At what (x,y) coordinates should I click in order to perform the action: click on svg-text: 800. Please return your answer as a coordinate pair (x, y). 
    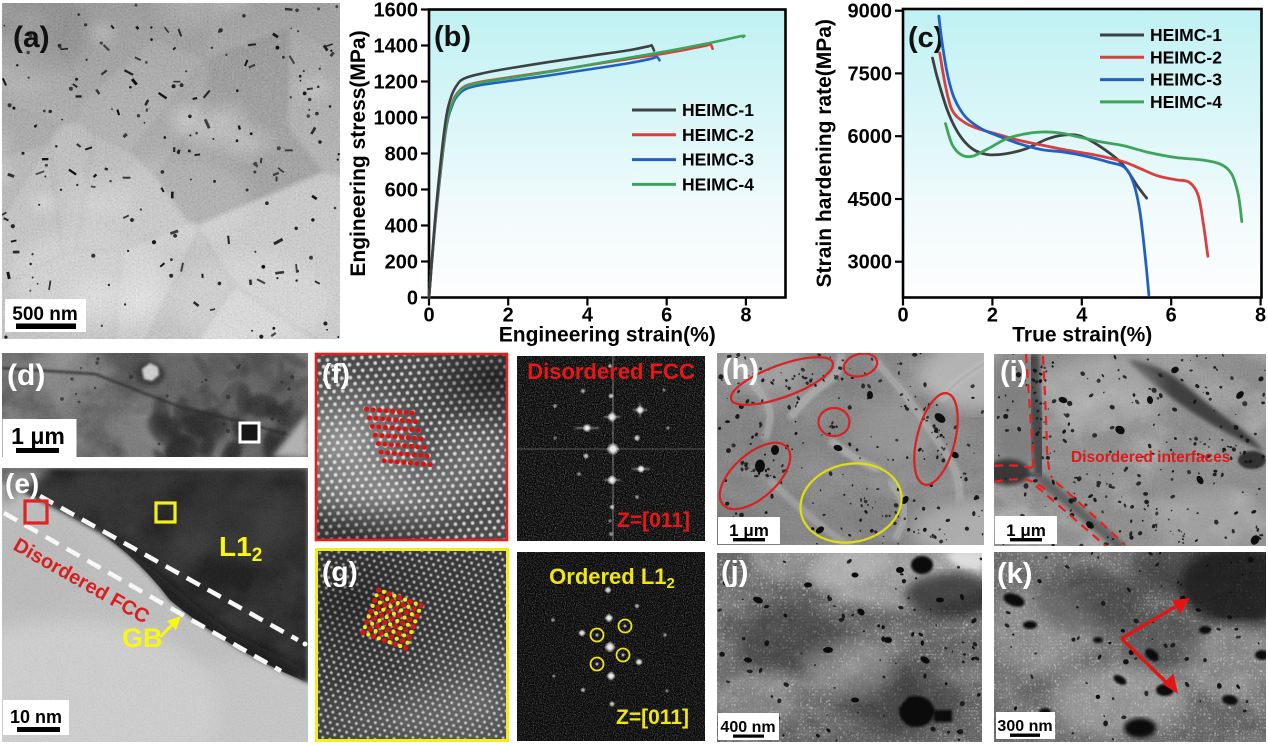
    Looking at the image, I should click on (401, 155).